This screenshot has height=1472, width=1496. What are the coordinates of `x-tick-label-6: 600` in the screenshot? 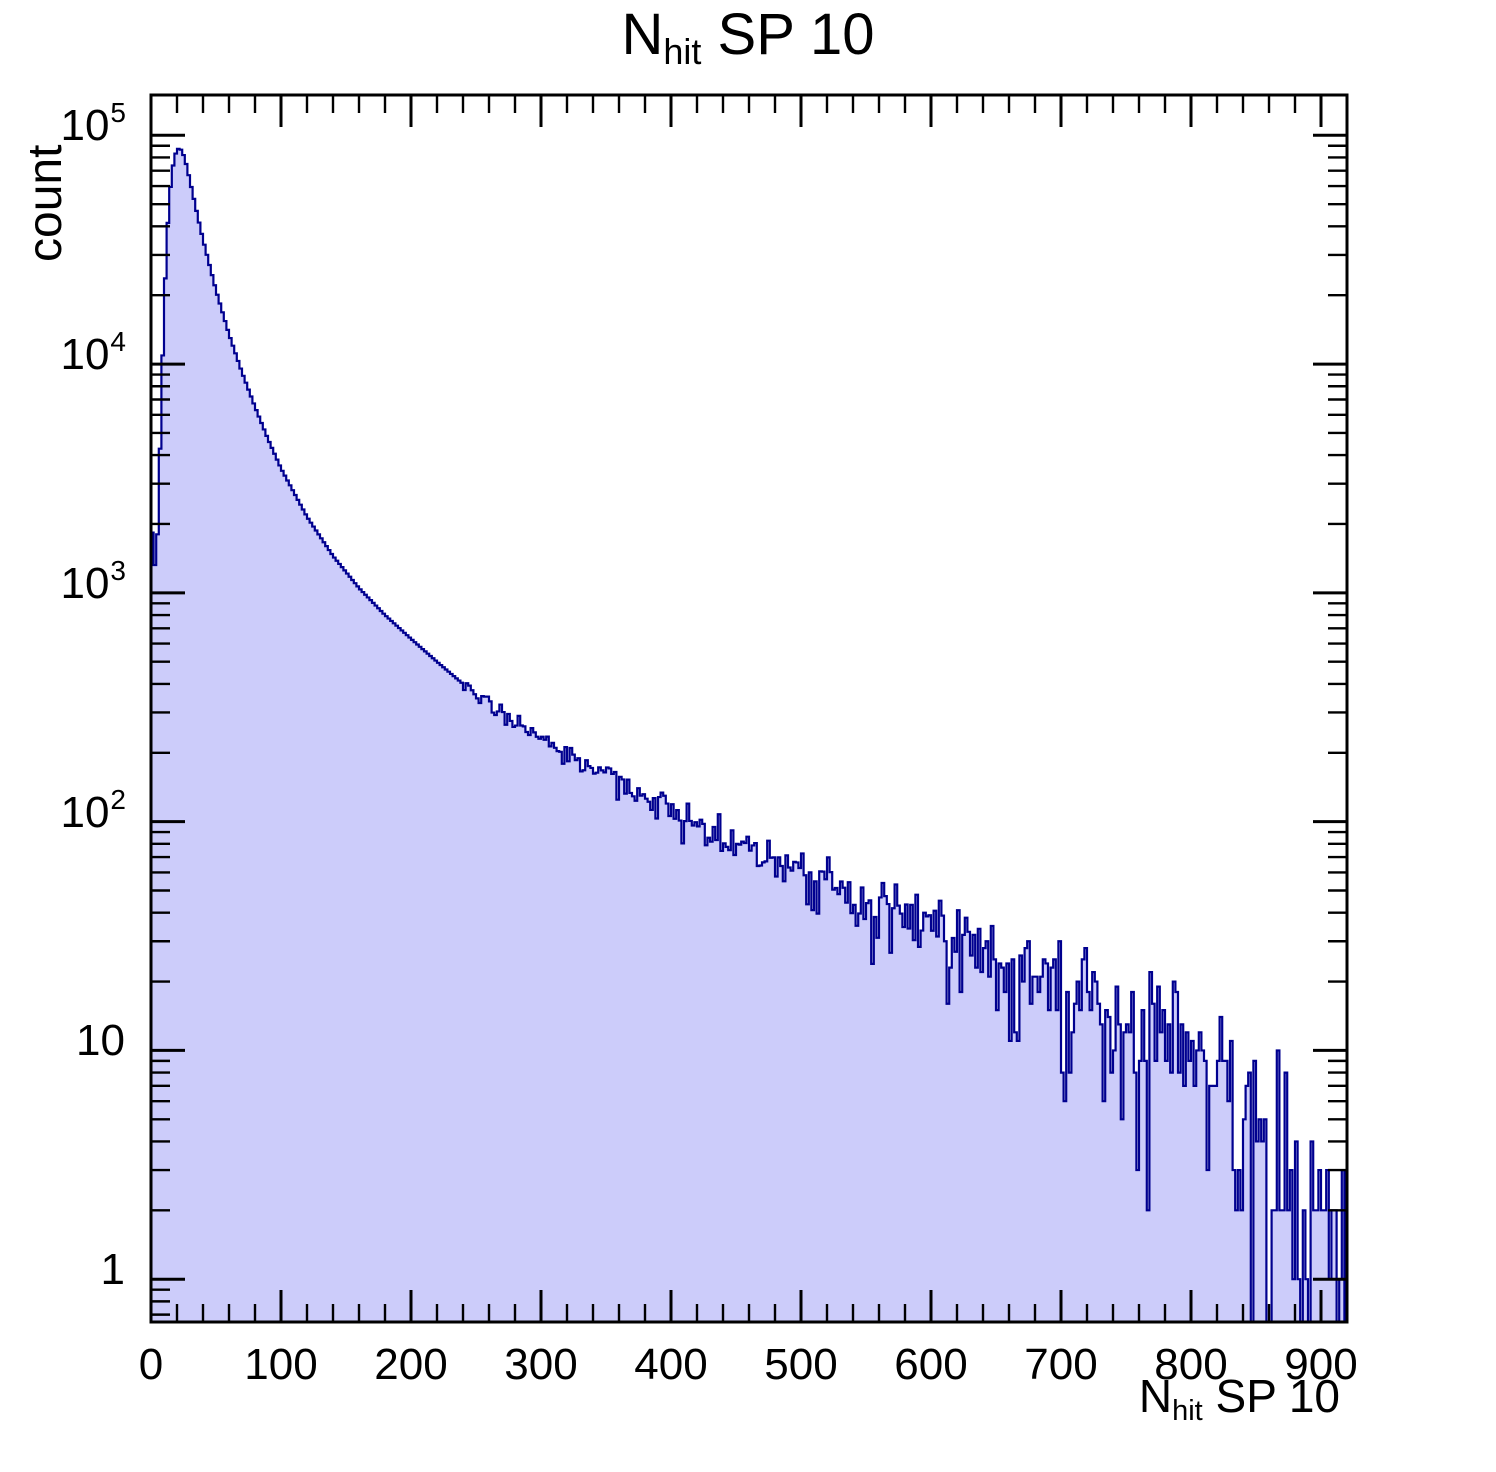 It's located at (931, 1364).